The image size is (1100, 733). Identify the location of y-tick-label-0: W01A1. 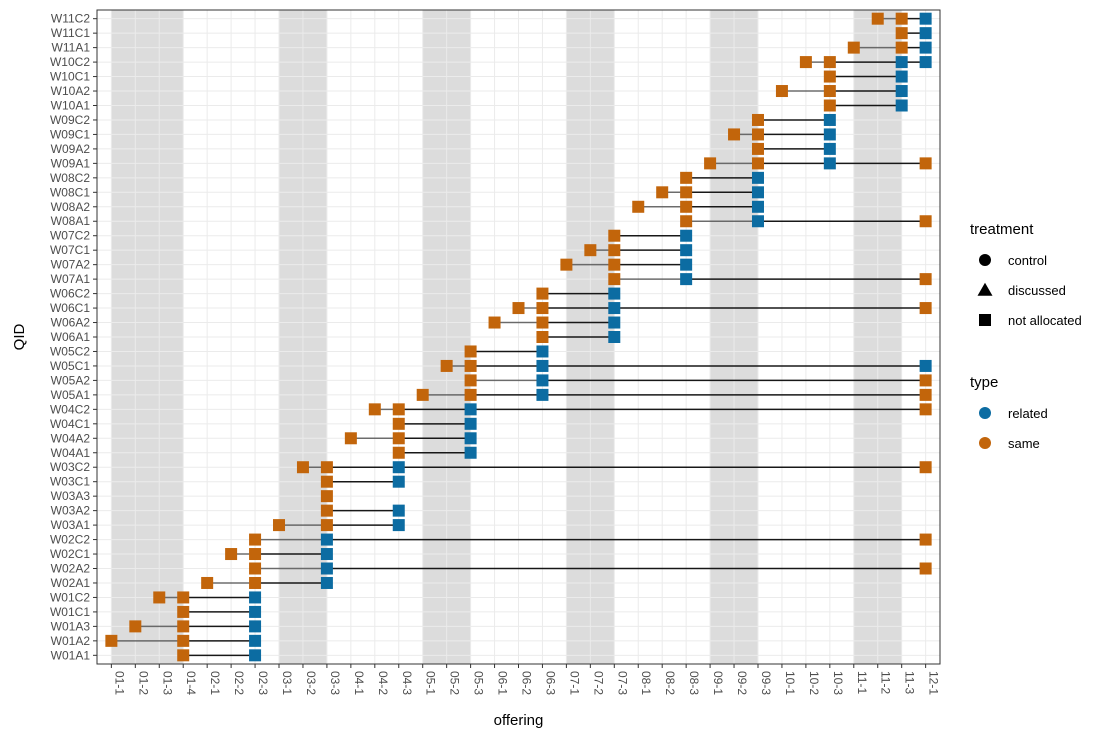
(71, 655).